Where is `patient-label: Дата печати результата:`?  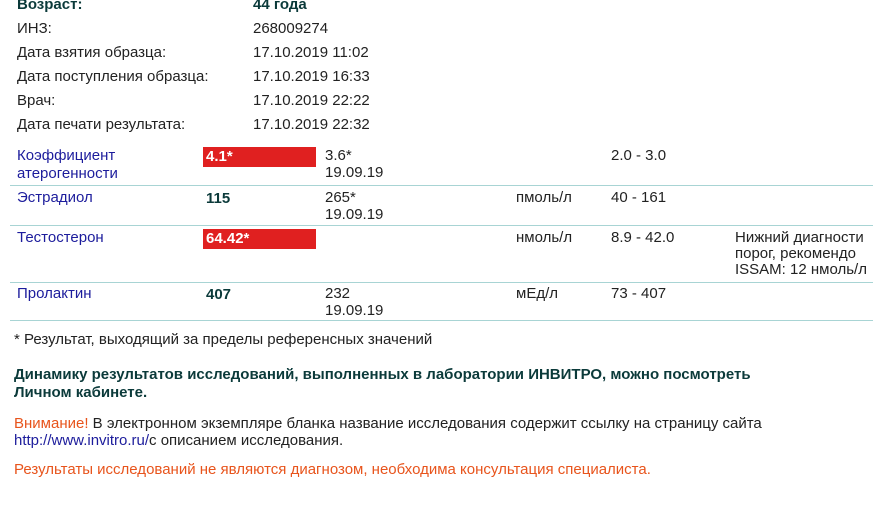
patient-label: Дата печати результата: is located at coordinates (101, 124).